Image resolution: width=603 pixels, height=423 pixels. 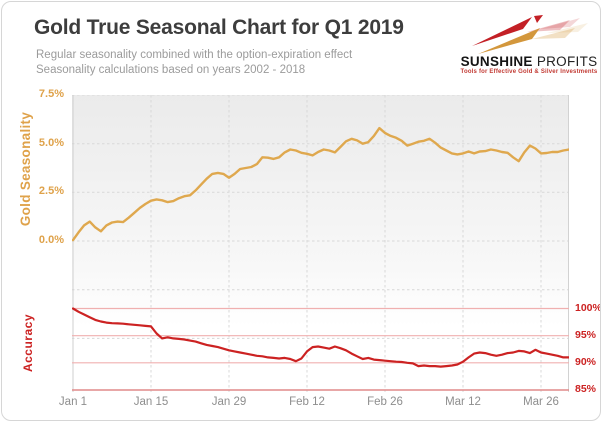 I want to click on accuracy-line, so click(x=320, y=337).